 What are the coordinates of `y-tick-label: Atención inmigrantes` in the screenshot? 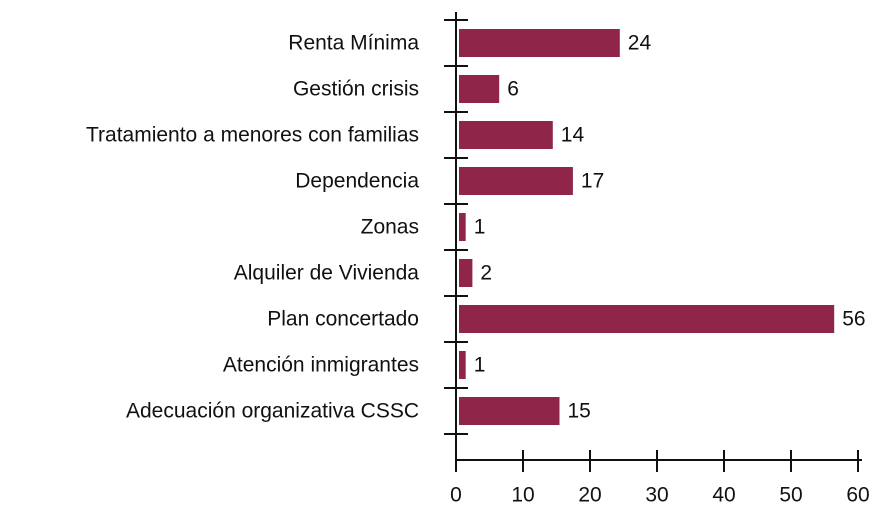 It's located at (321, 365).